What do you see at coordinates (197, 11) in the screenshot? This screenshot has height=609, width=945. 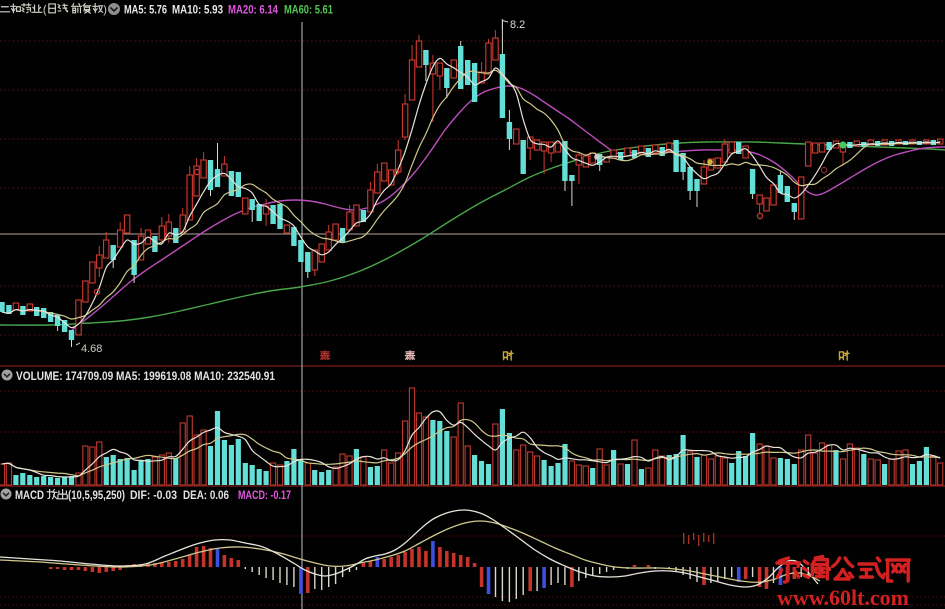 I see `svg-text: MA10: 5.93` at bounding box center [197, 11].